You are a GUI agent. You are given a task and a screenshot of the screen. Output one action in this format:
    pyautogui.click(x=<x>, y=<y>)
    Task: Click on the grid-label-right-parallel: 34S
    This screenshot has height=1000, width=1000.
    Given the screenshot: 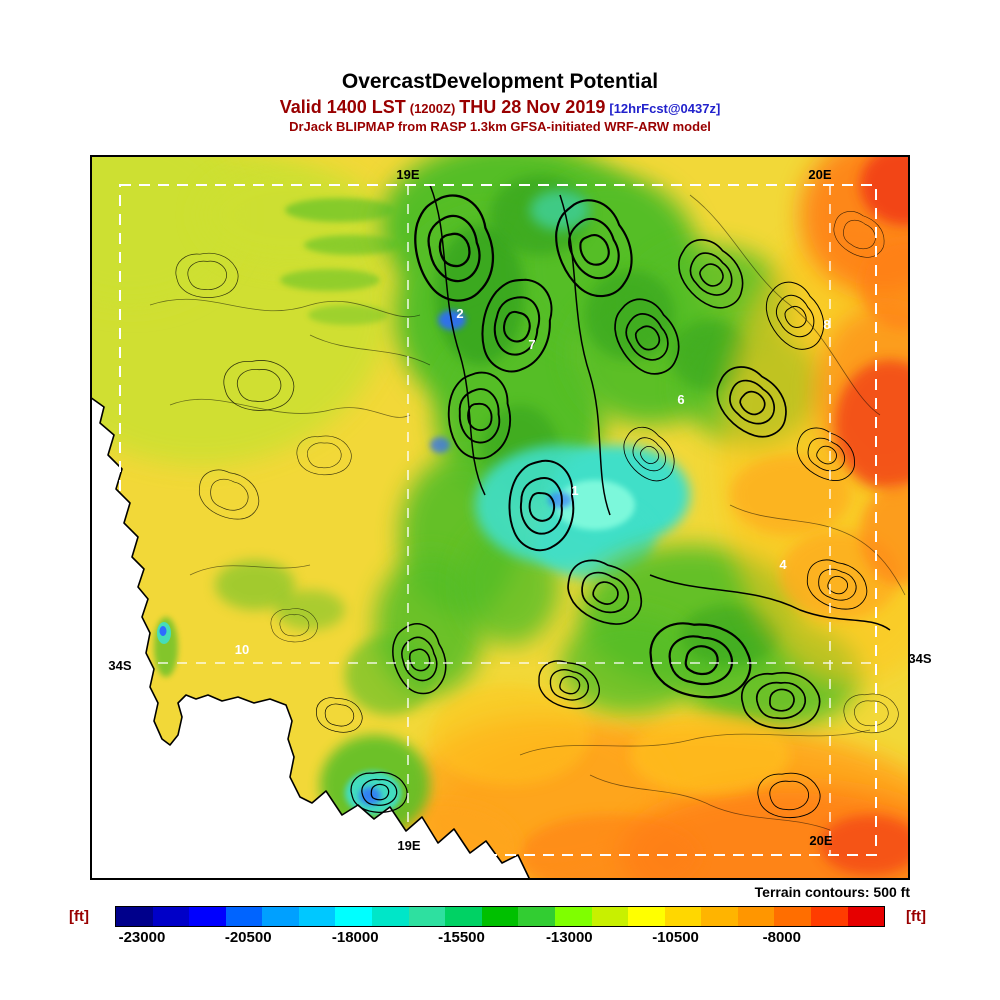 What is the action you would take?
    pyautogui.click(x=920, y=658)
    